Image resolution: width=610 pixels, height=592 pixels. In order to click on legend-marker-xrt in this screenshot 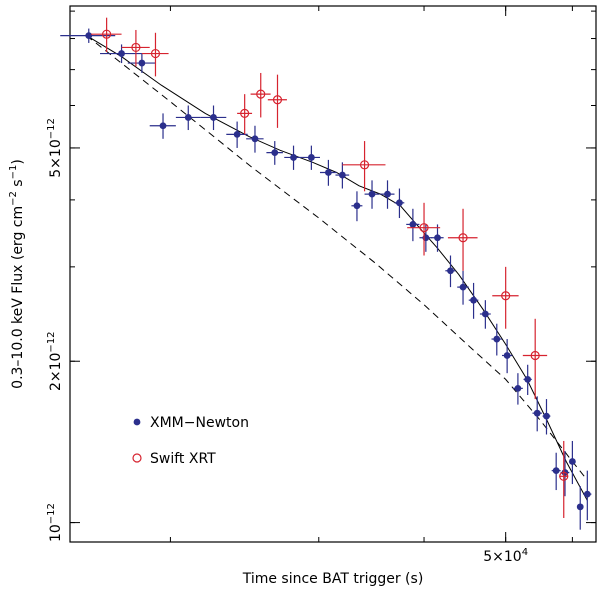, I will do `click(137, 458)`.